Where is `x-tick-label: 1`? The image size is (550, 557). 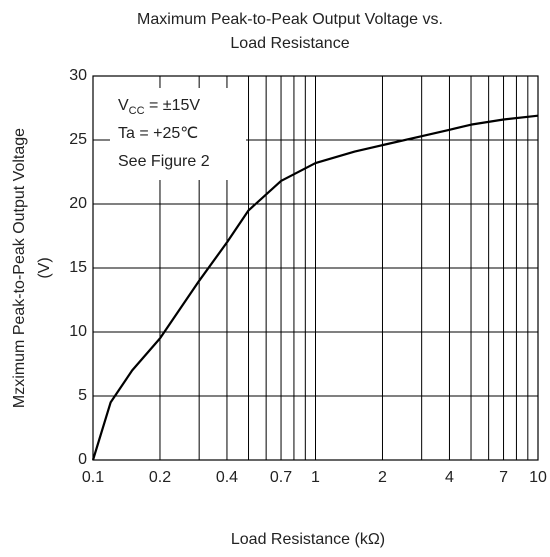
x-tick-label: 1 is located at coordinates (315, 477).